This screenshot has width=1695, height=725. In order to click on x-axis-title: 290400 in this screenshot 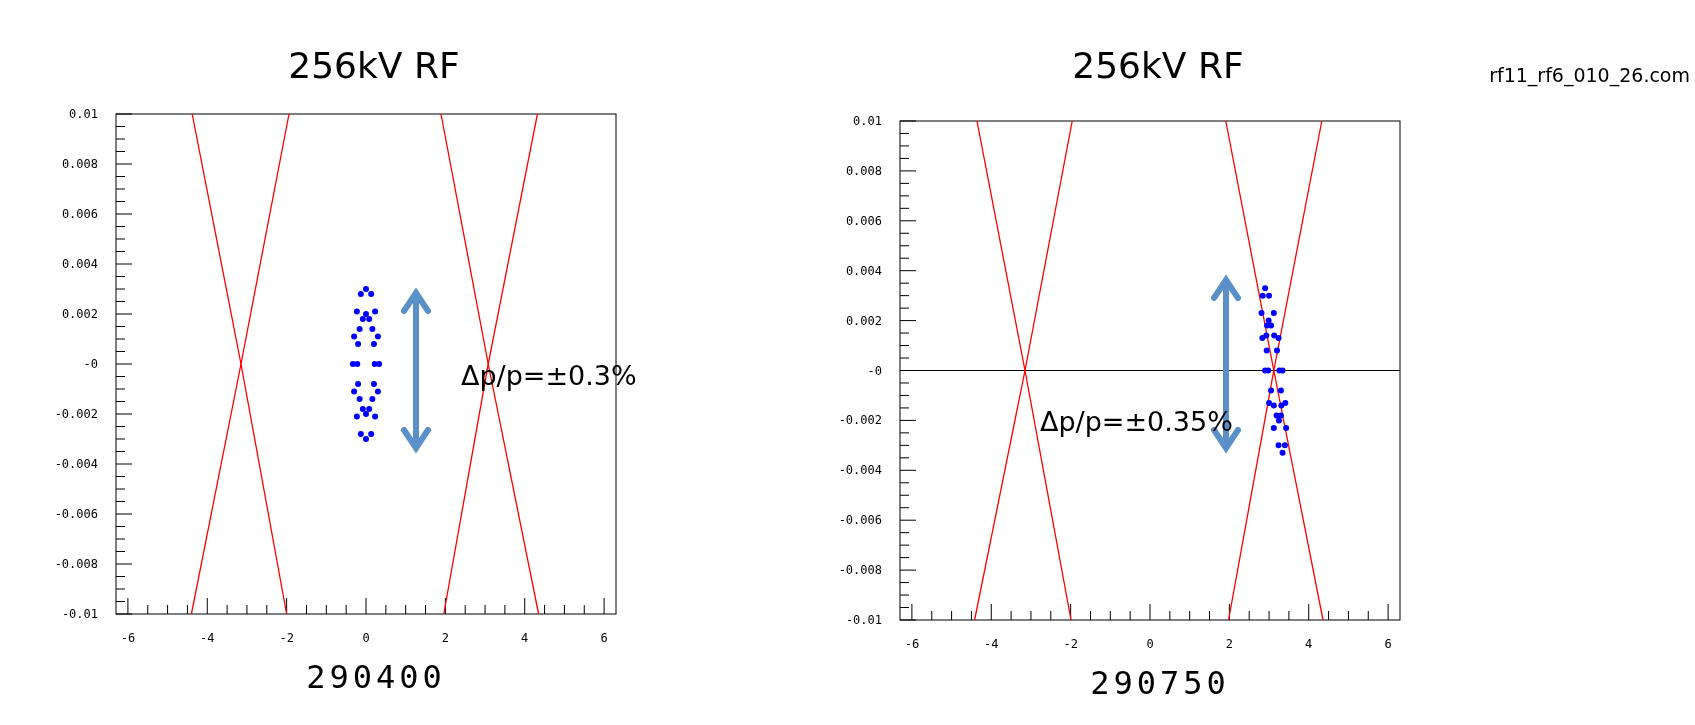, I will do `click(376, 677)`.